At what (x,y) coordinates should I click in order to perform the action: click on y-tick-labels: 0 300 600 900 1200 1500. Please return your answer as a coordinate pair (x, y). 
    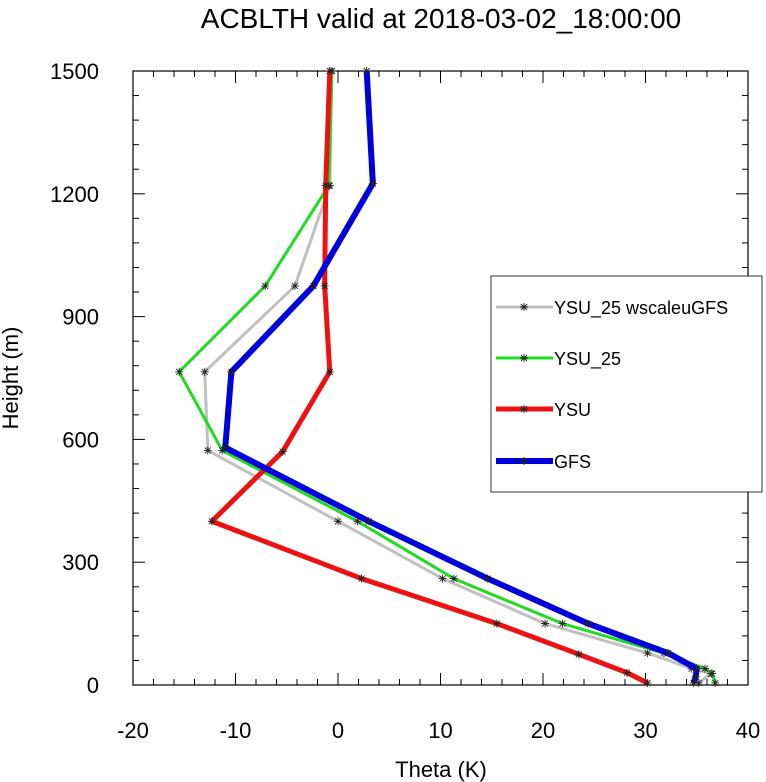
    Looking at the image, I should click on (74, 378).